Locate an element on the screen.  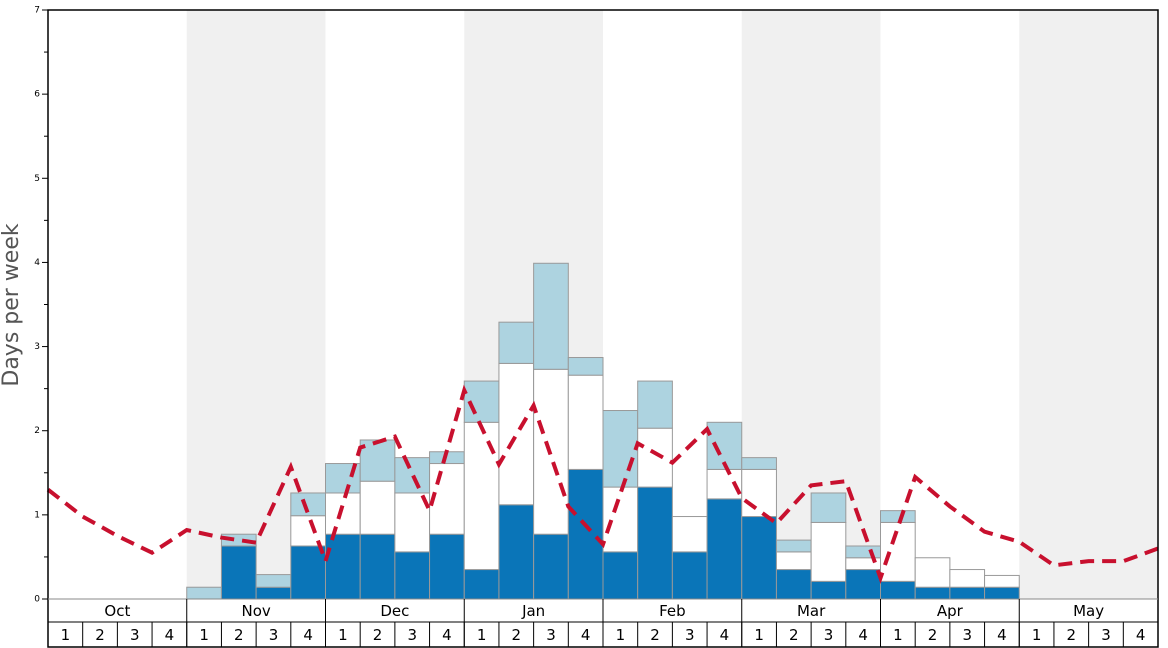
y-tick-label: 7 is located at coordinates (37, 11).